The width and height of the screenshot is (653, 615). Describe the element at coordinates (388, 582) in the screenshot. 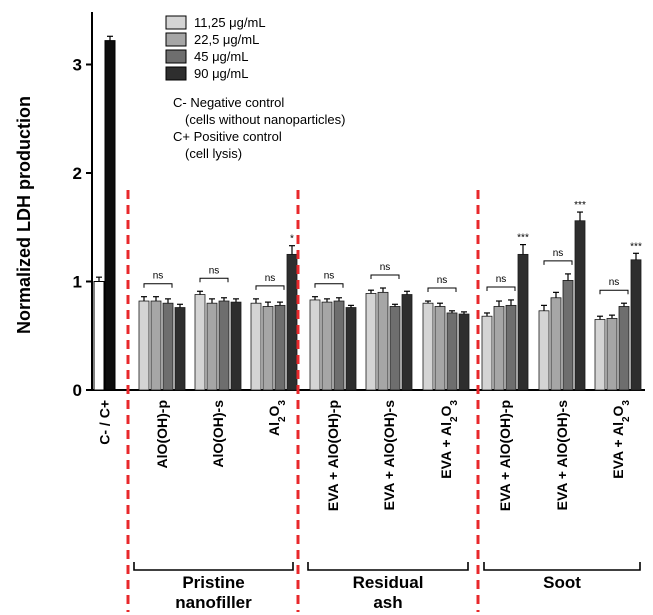

I see `group-label: Residual` at that location.